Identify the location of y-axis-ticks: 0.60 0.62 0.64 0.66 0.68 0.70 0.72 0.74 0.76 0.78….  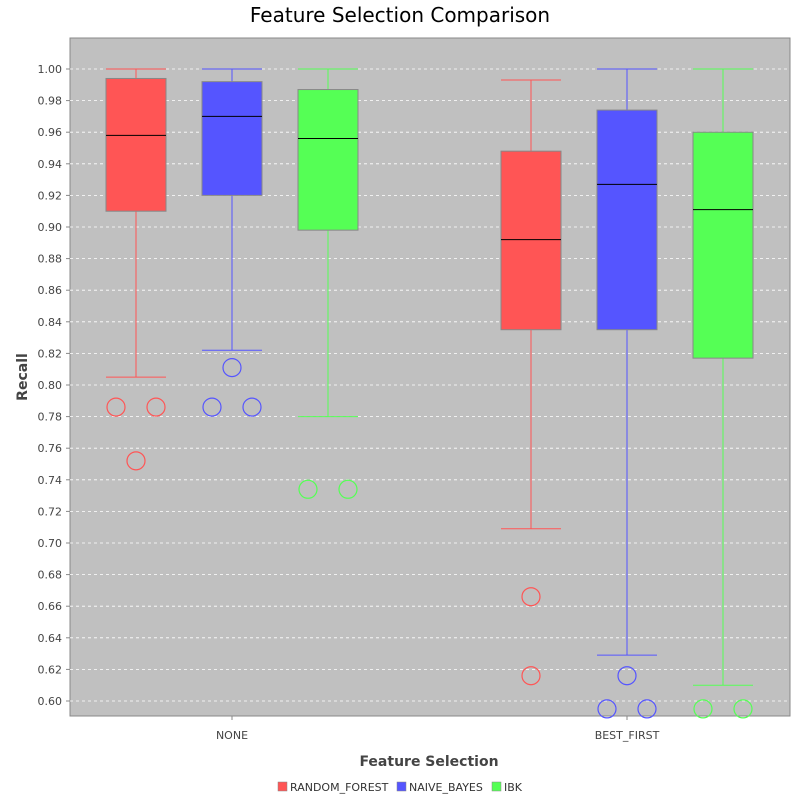
(54, 385).